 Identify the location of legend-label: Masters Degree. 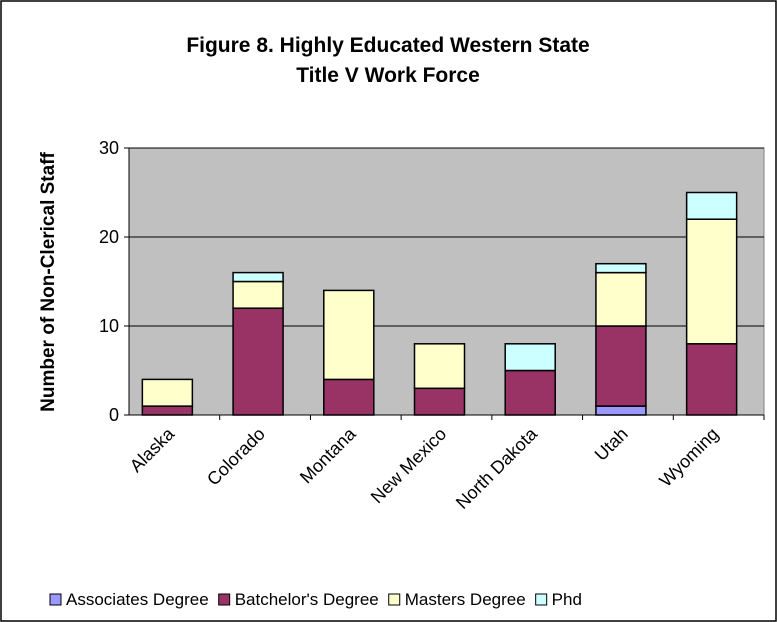
(465, 599).